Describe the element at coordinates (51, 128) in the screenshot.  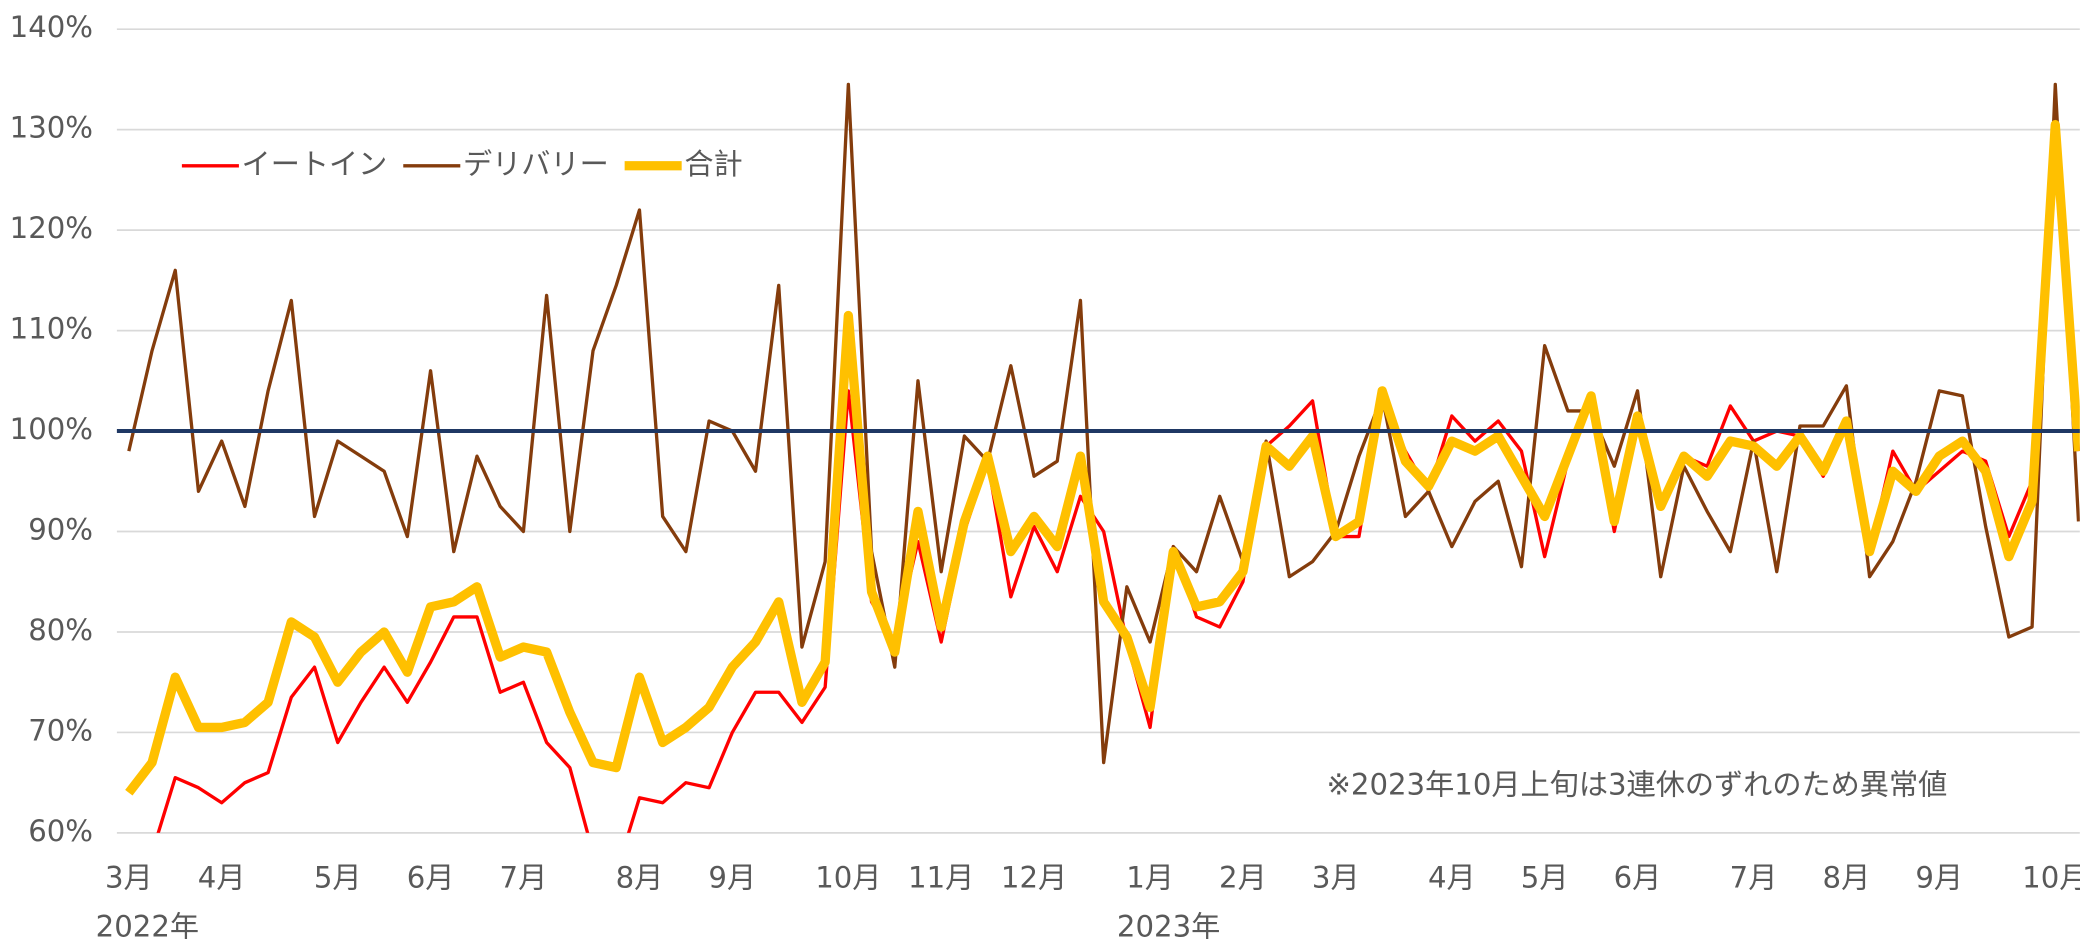
I see `y-tick-label: 130%` at that location.